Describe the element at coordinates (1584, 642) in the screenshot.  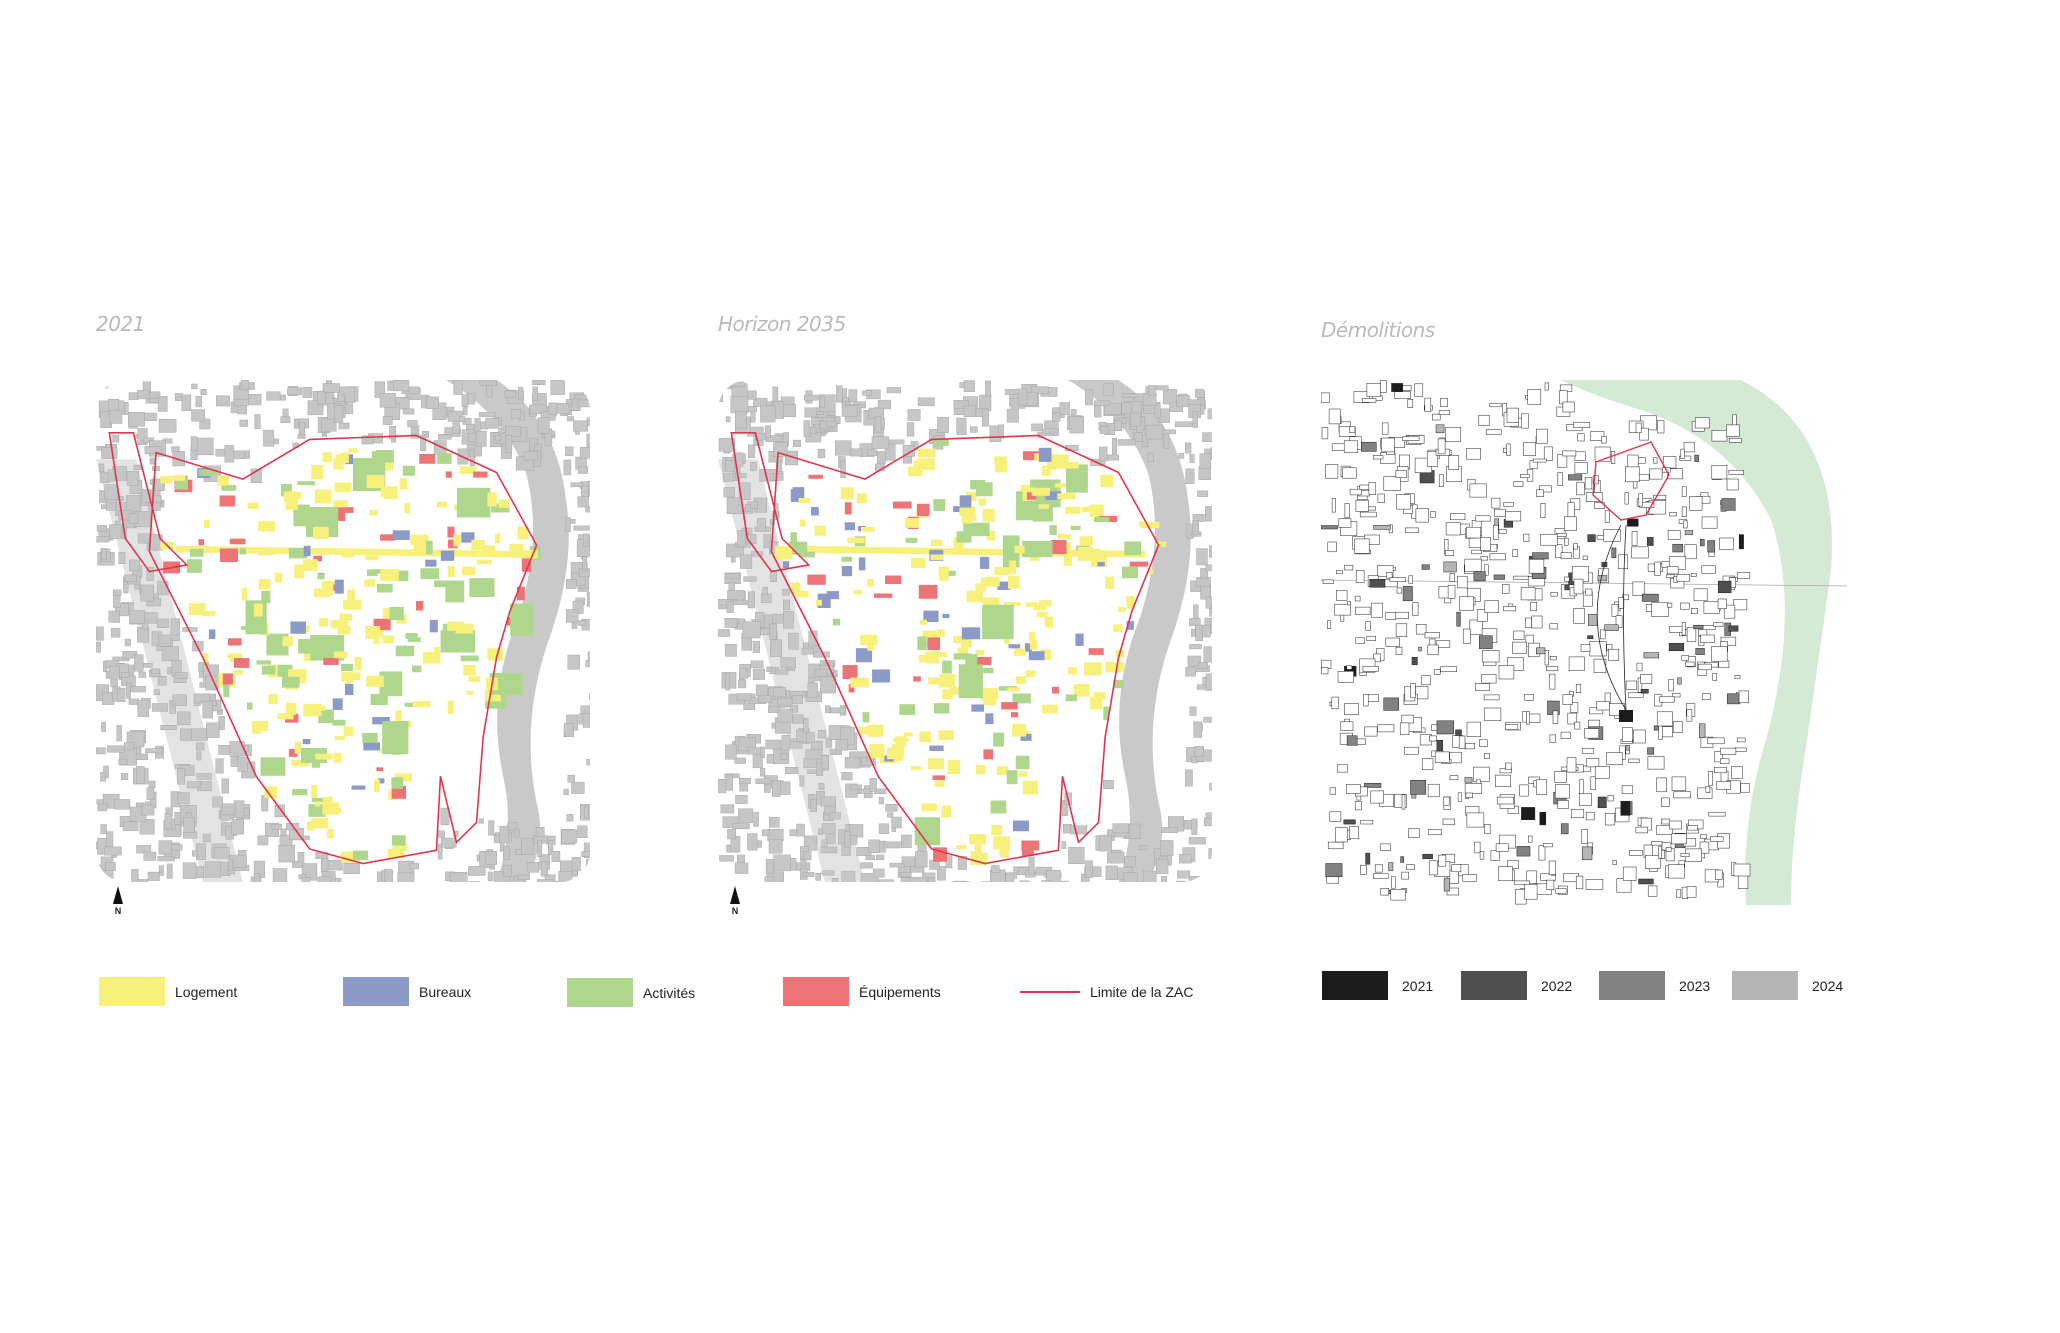
I see `map-demolitions` at that location.